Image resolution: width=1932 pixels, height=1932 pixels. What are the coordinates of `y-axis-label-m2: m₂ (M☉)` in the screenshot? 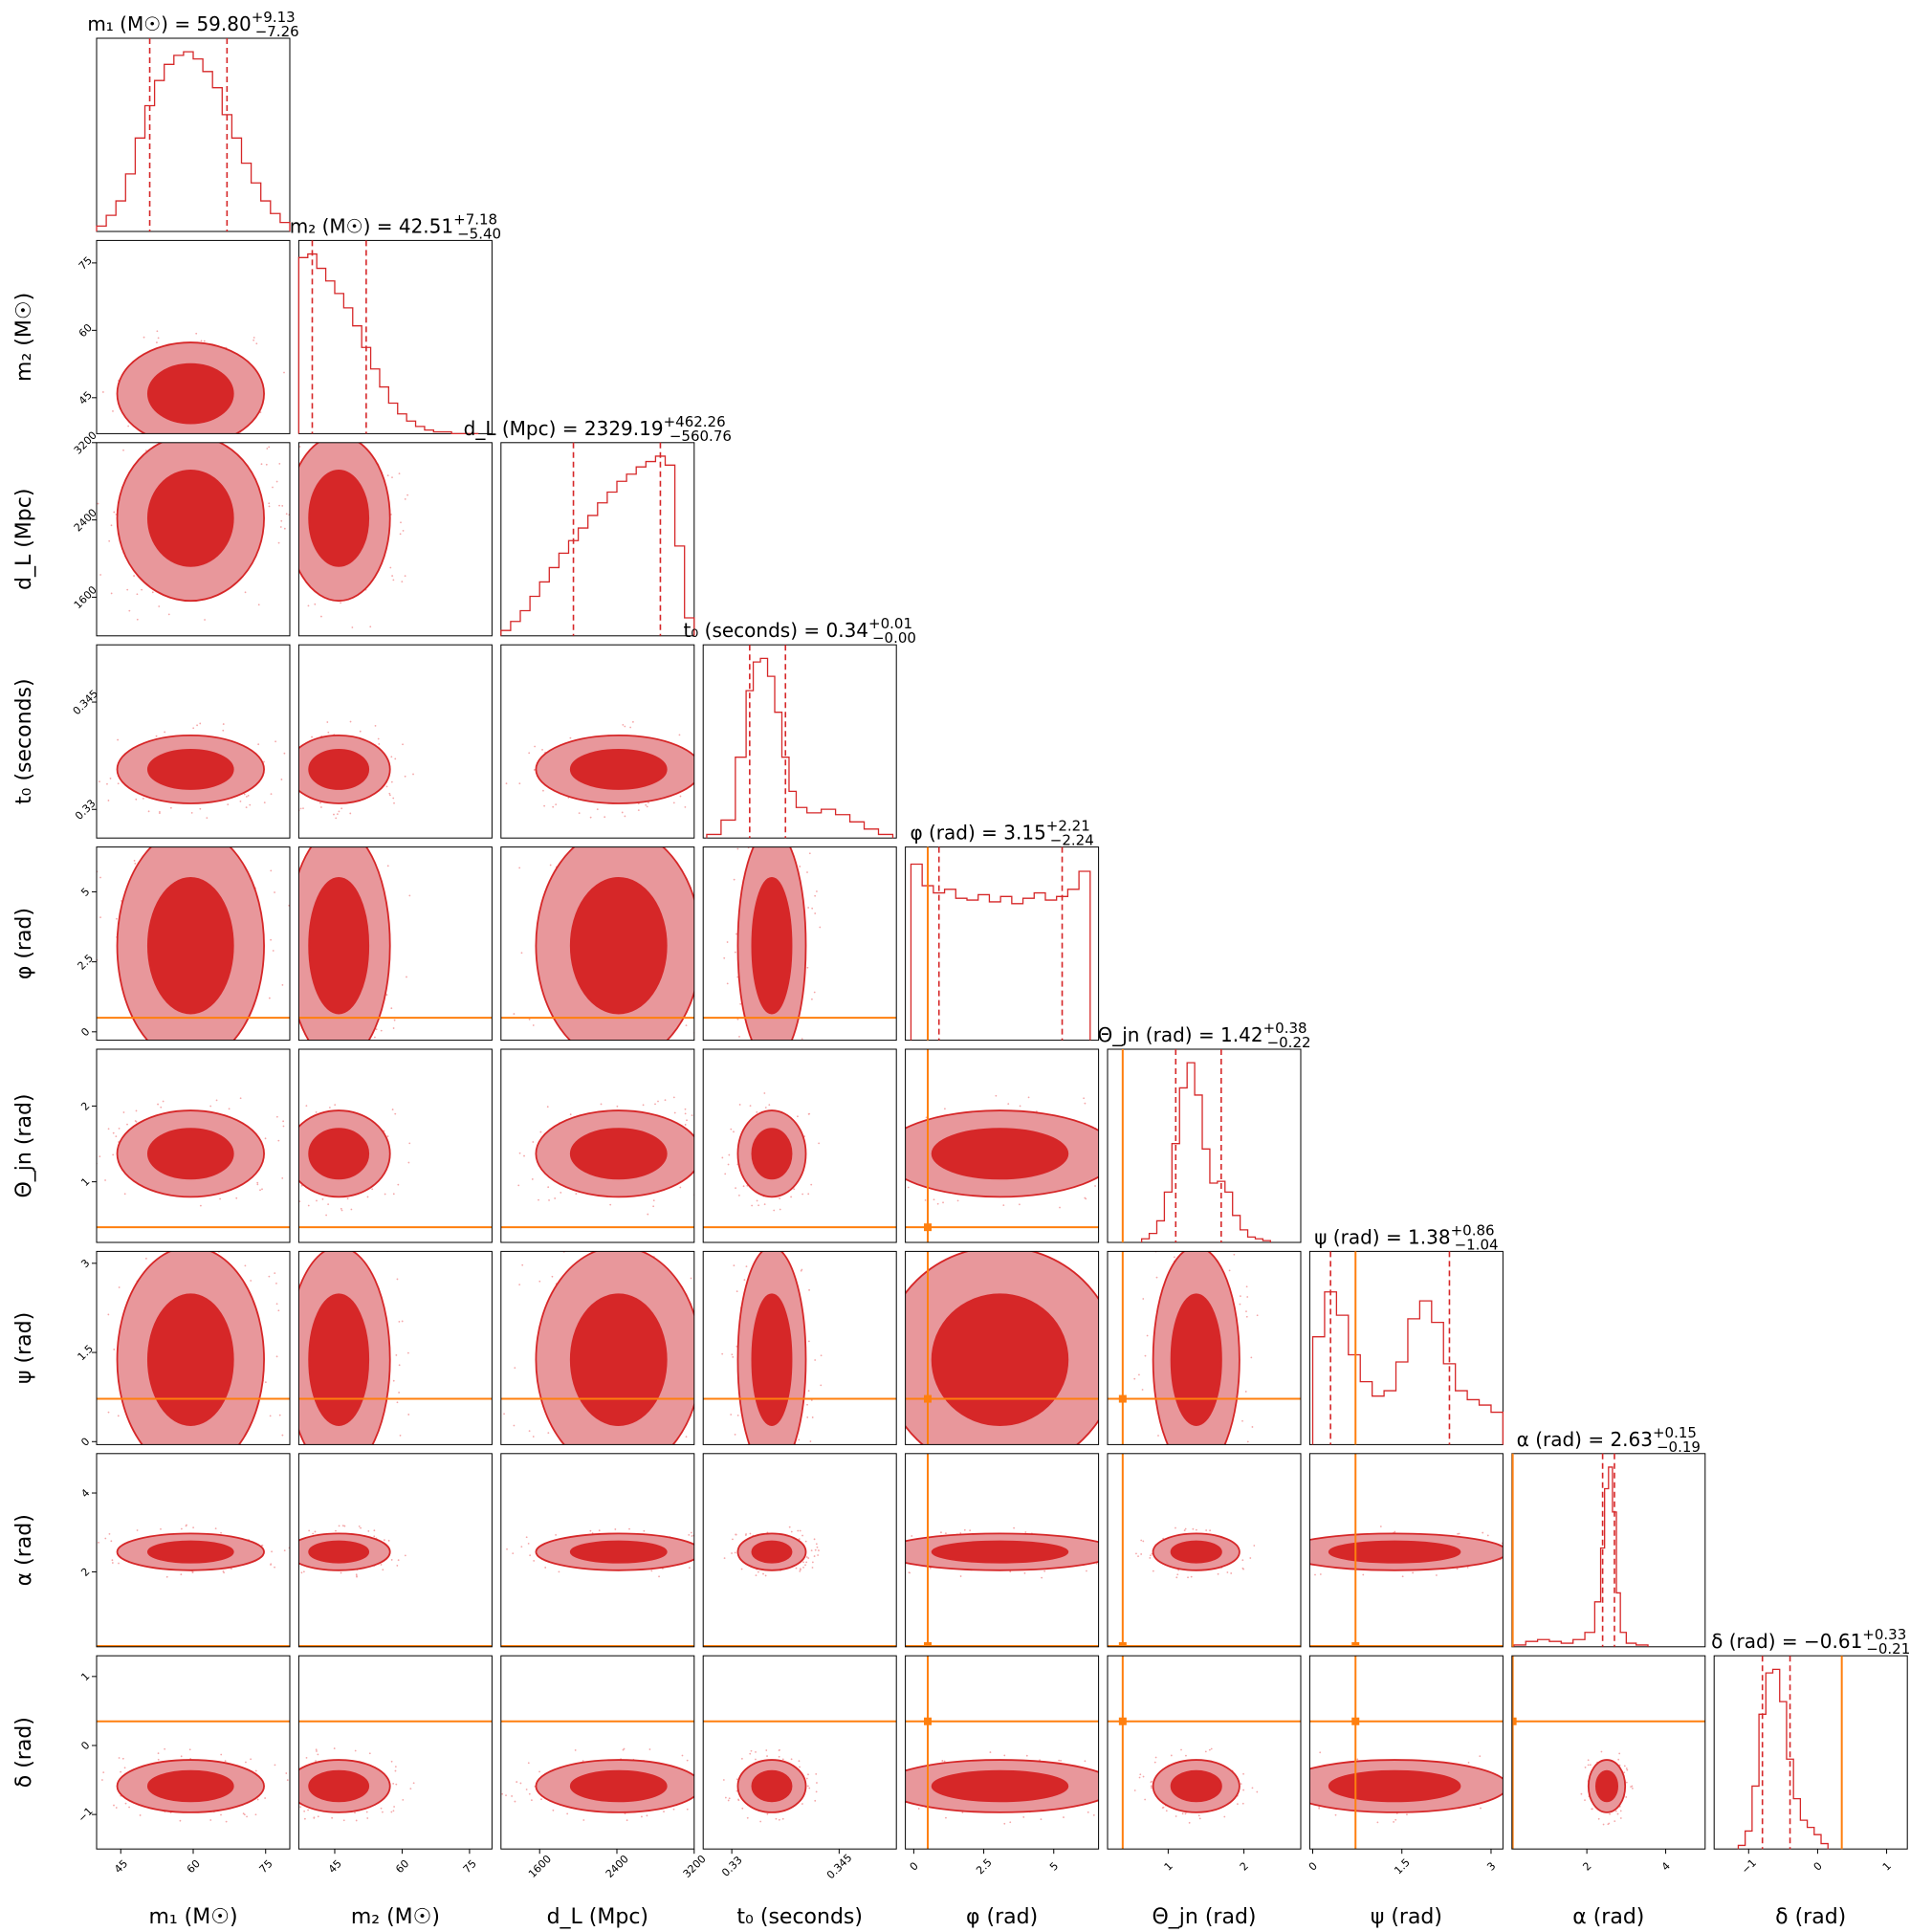 It's located at (24, 337).